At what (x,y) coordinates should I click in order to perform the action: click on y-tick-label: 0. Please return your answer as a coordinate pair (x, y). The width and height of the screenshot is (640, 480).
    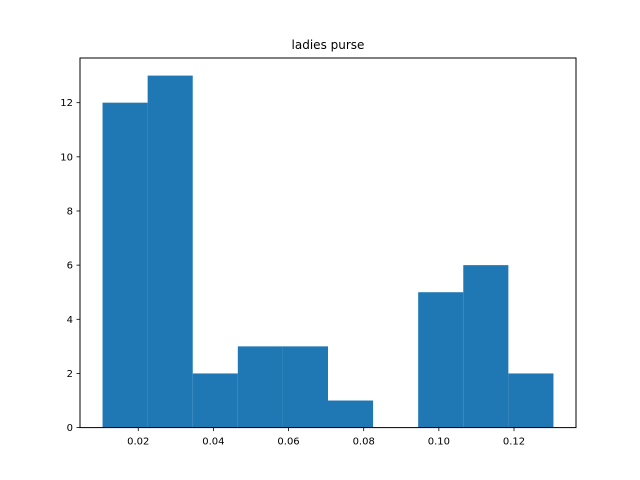
    Looking at the image, I should click on (70, 428).